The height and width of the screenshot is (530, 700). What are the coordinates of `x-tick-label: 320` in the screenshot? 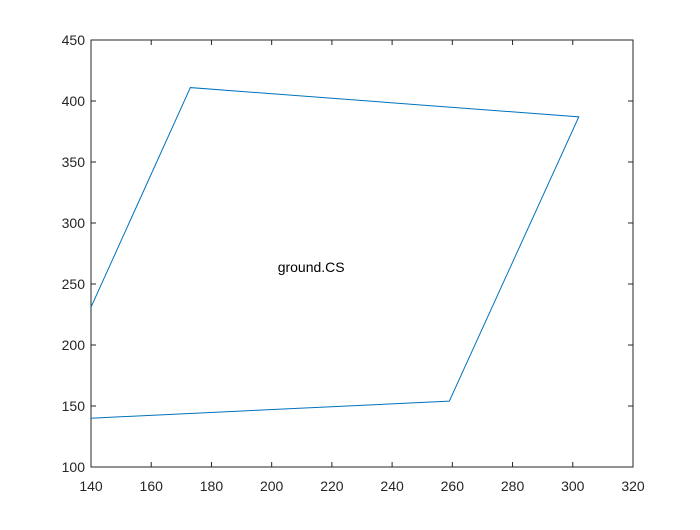 It's located at (633, 486).